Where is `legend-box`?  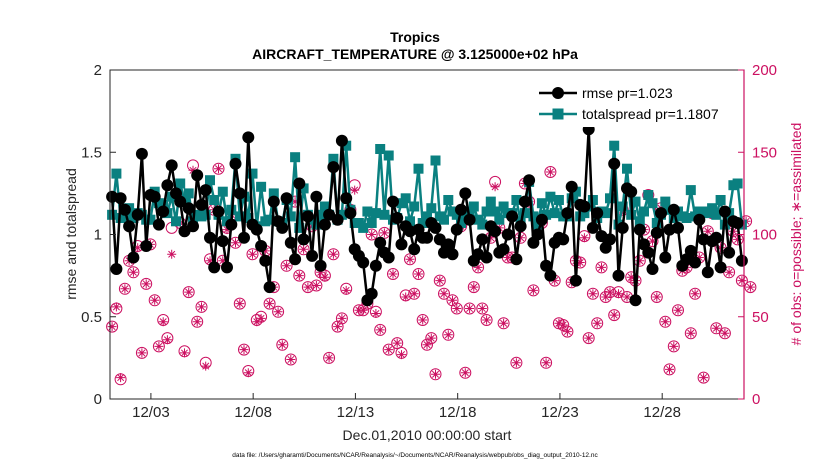
legend-box is located at coordinates (635, 103).